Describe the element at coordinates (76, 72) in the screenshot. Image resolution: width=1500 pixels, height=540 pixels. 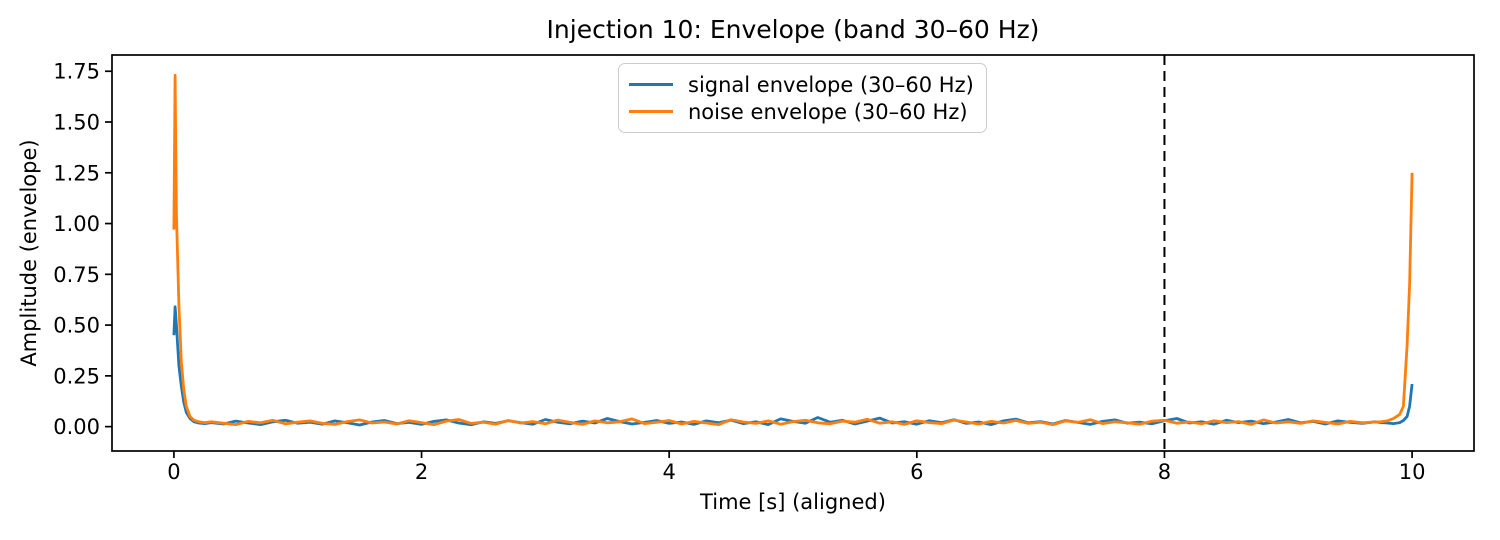
I see `y-tick-label: 1.75` at that location.